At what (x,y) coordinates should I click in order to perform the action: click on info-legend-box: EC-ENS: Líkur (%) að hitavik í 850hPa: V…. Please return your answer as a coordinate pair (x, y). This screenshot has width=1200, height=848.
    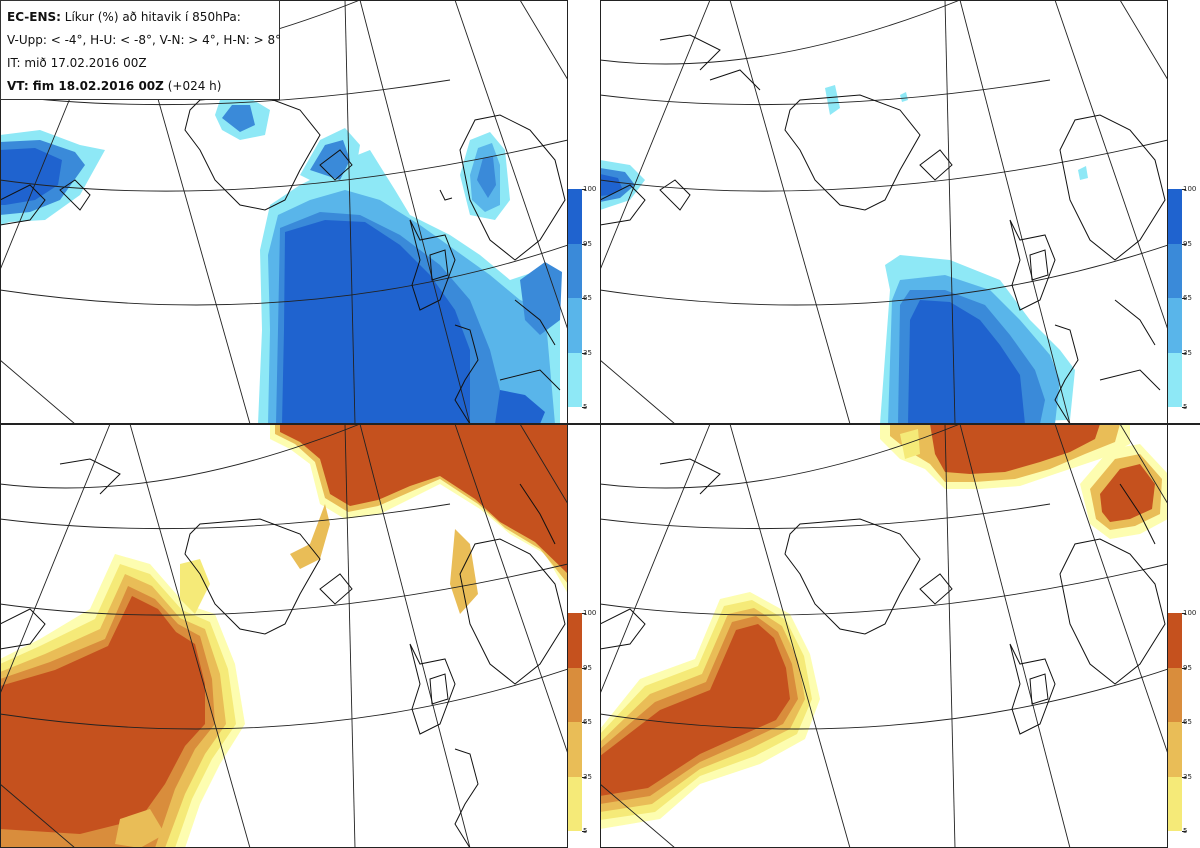
    Looking at the image, I should click on (141, 50).